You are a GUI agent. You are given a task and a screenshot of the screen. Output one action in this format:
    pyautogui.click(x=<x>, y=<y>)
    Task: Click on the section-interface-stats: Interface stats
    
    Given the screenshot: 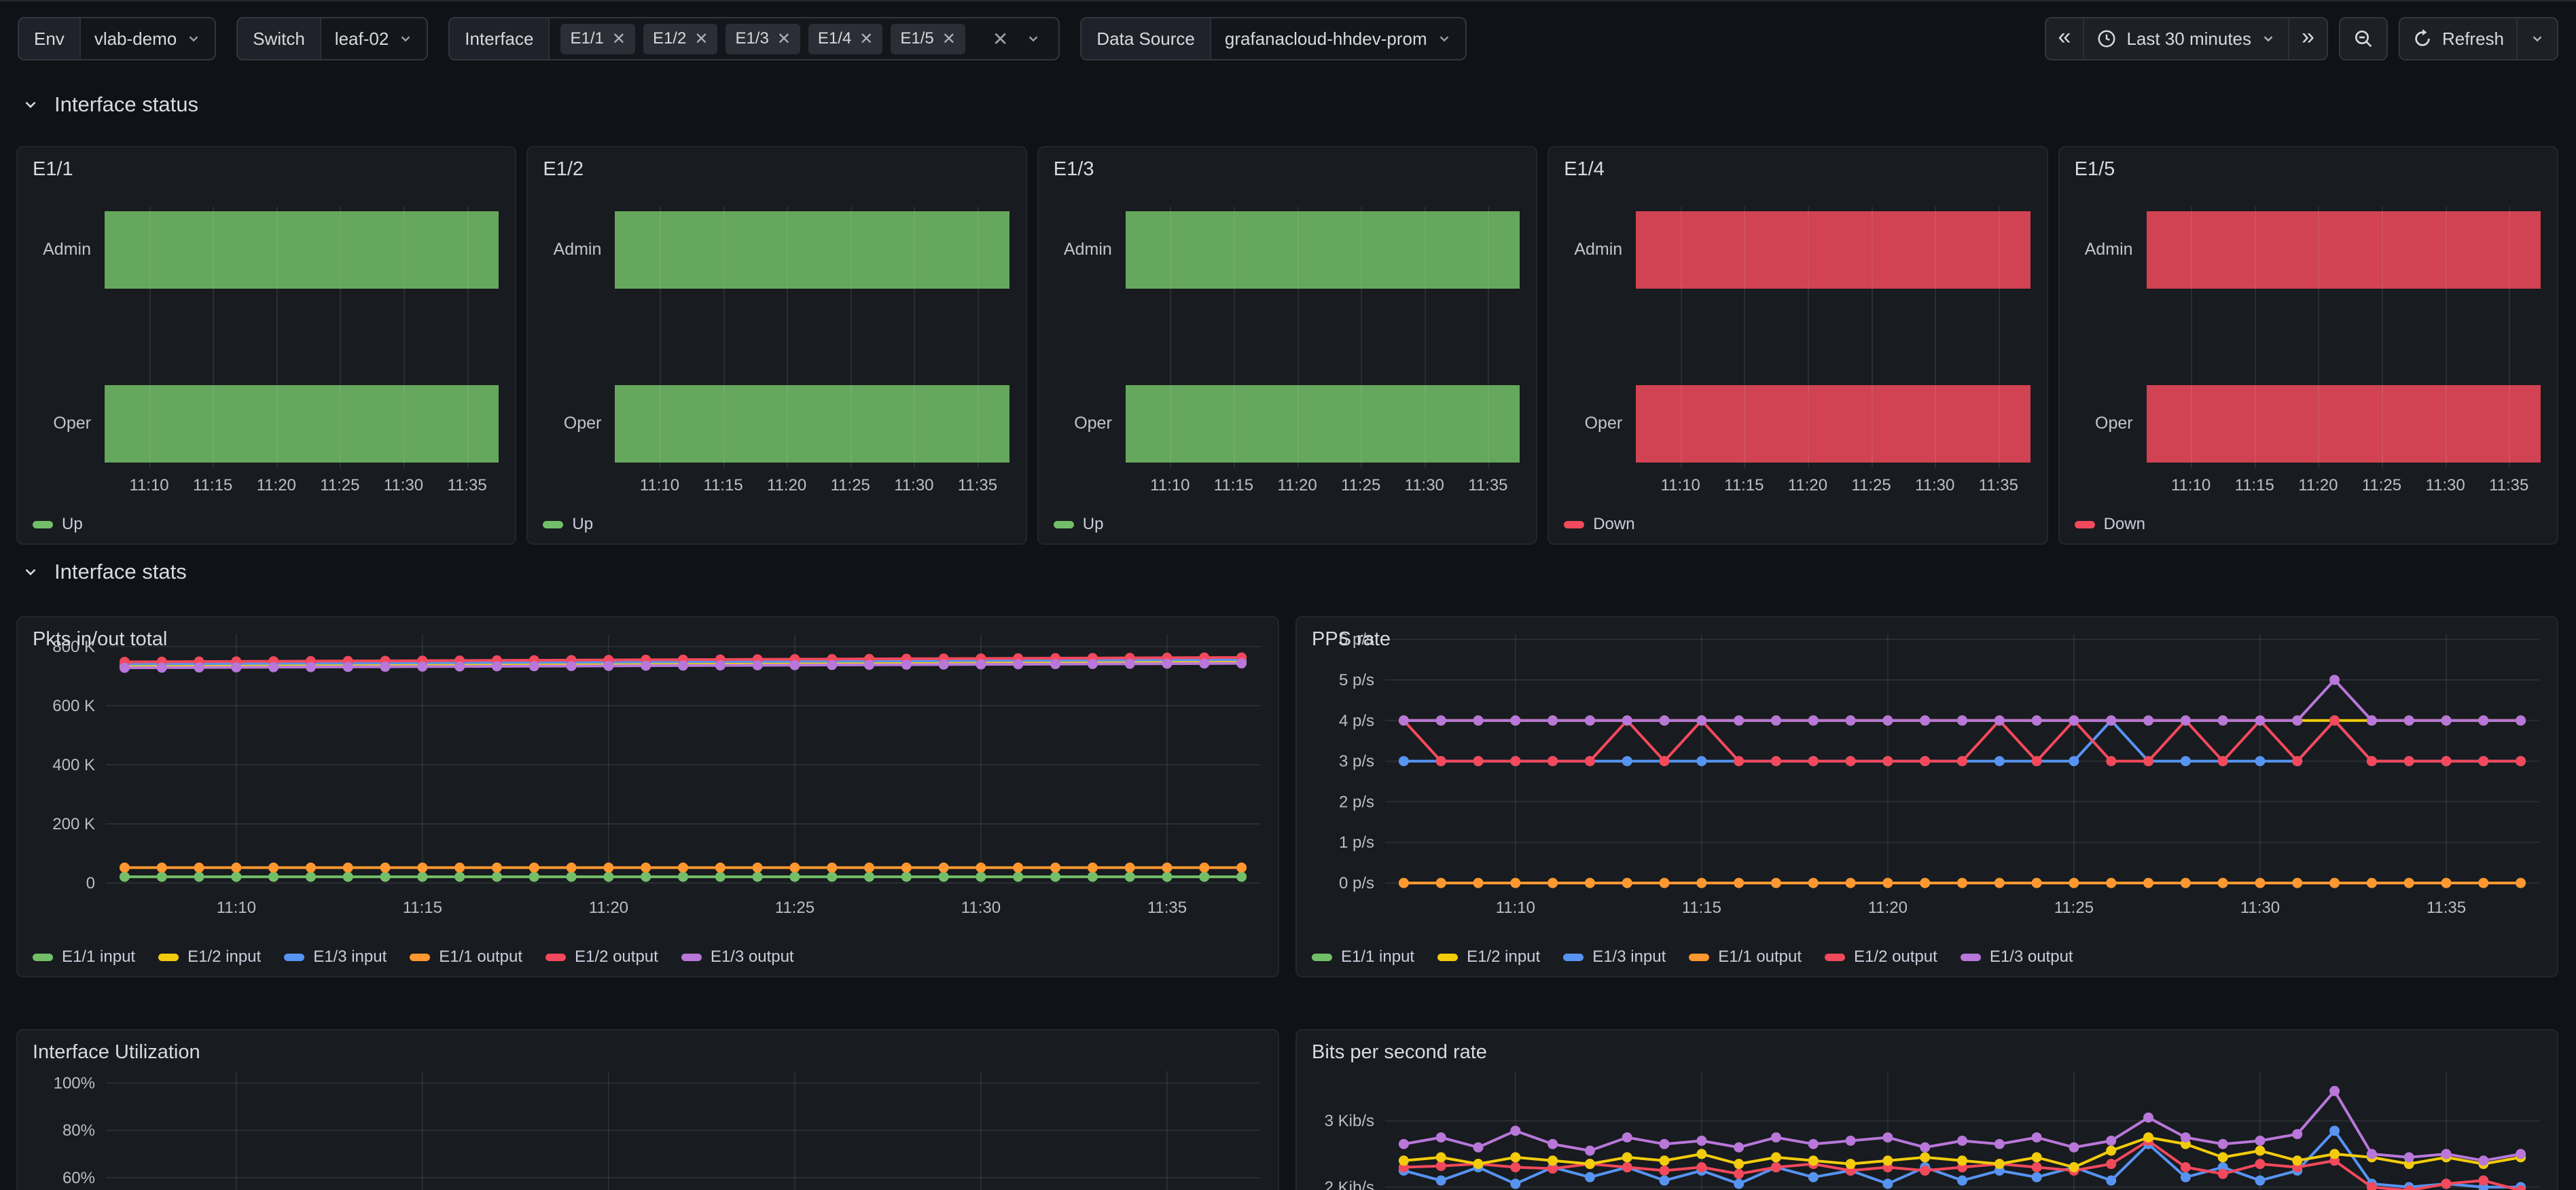 What is the action you would take?
    pyautogui.click(x=104, y=572)
    